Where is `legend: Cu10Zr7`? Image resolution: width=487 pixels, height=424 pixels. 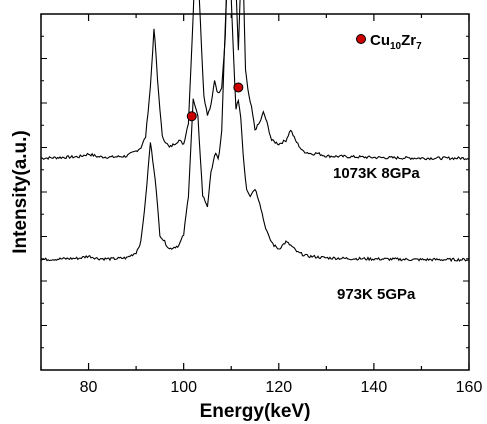
legend: Cu10Zr7 is located at coordinates (389, 42).